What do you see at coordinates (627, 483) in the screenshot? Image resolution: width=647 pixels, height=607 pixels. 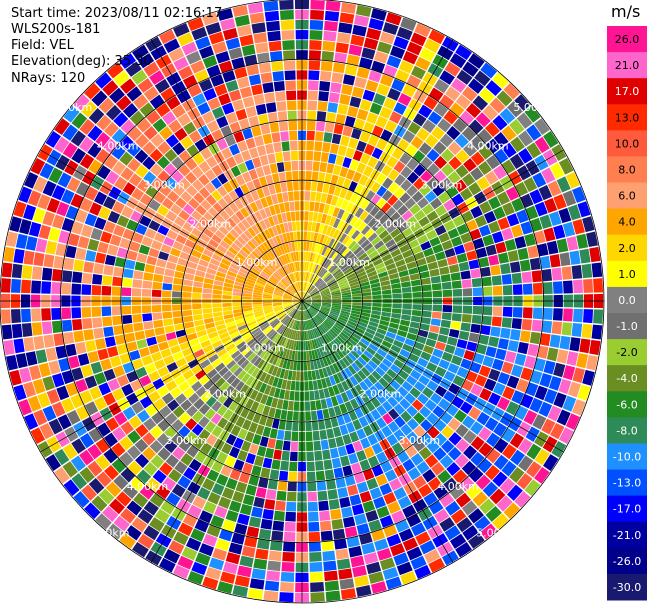 I see `colorbar-tick-label: -13.0` at bounding box center [627, 483].